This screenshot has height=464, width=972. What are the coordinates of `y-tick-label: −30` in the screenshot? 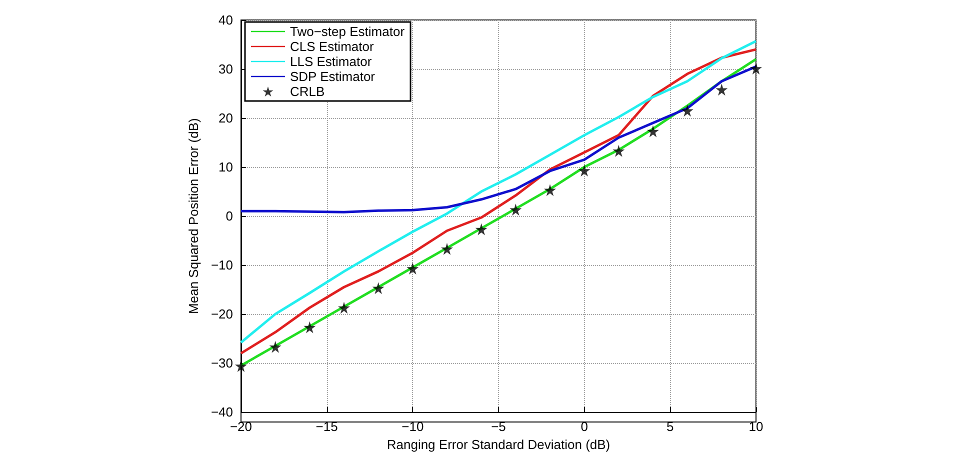 It's located at (221, 363).